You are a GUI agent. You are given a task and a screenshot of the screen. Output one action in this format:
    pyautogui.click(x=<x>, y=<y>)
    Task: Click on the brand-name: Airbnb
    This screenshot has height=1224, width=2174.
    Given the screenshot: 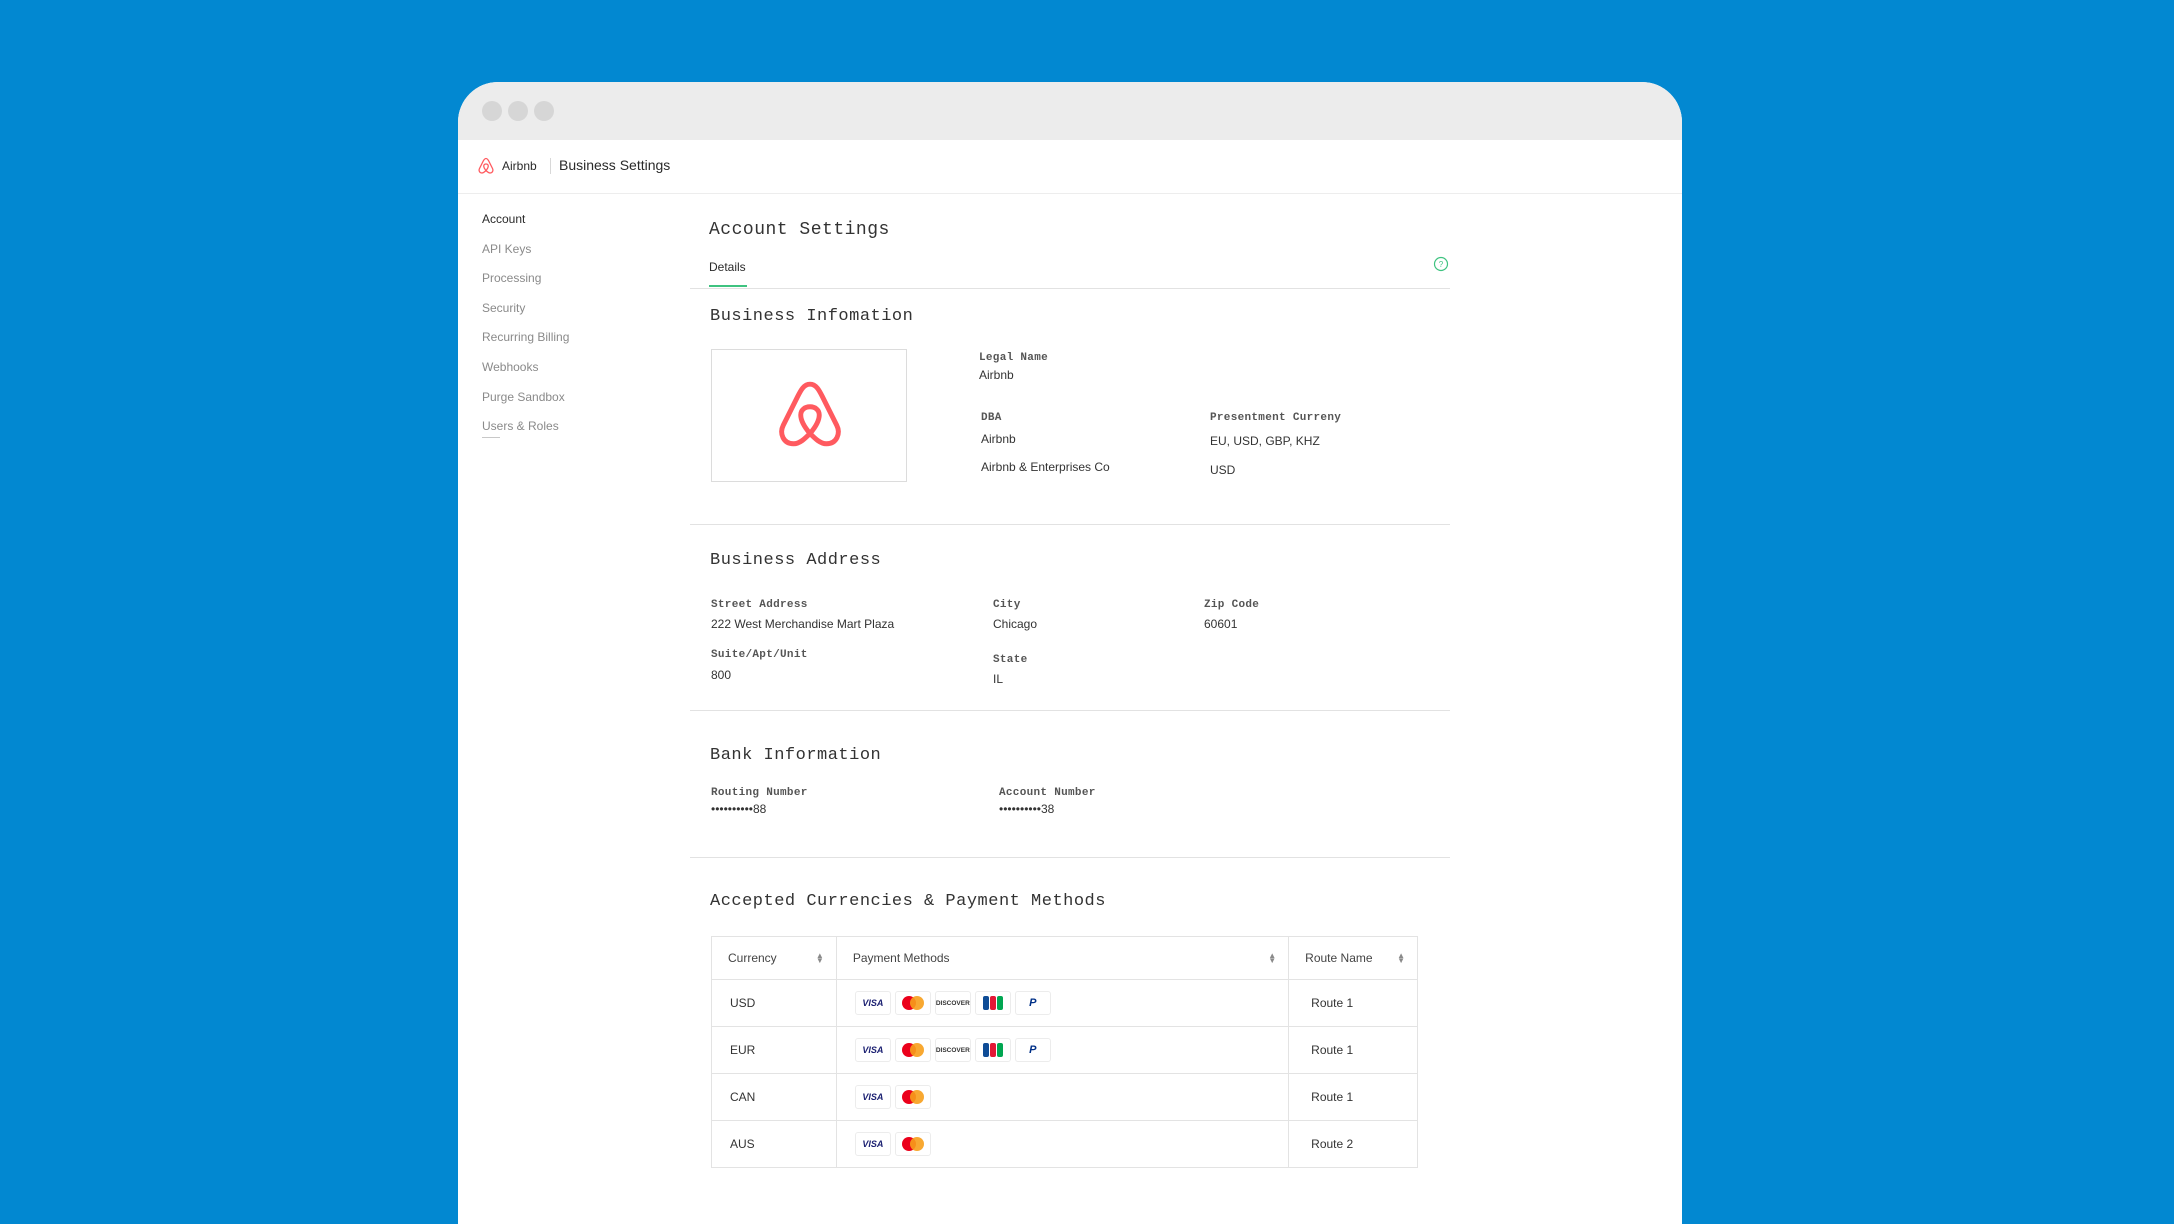 What is the action you would take?
    pyautogui.click(x=519, y=166)
    